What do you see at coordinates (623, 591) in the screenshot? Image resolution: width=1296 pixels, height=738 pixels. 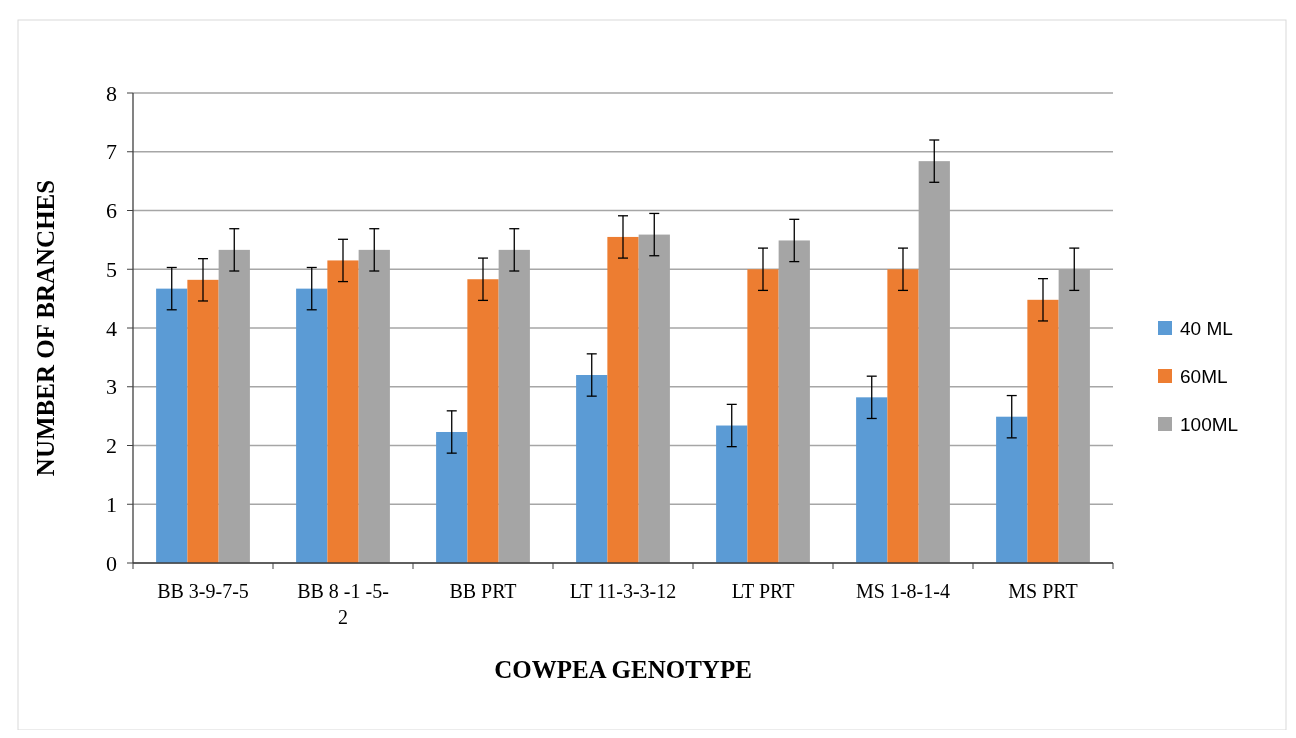 I see `x-tick-label: LT 11-3-3-12` at bounding box center [623, 591].